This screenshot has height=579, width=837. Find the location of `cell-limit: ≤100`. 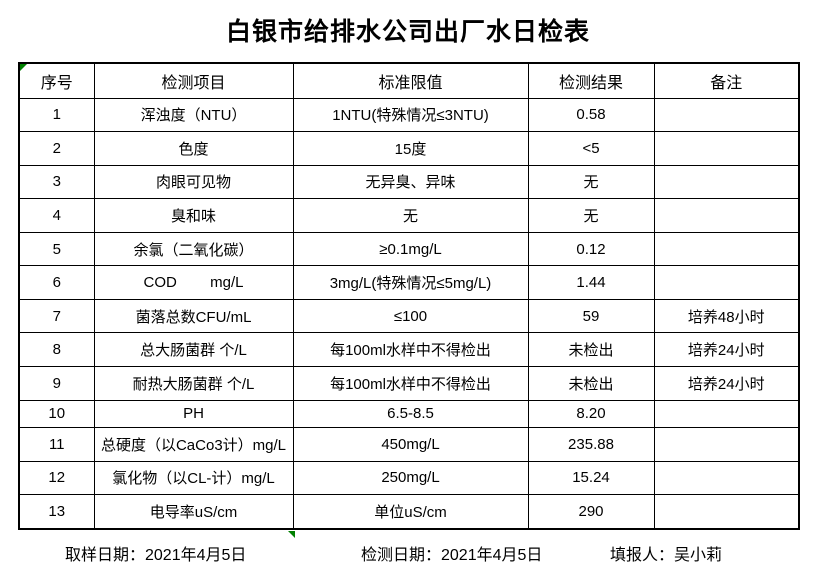

cell-limit: ≤100 is located at coordinates (410, 316).